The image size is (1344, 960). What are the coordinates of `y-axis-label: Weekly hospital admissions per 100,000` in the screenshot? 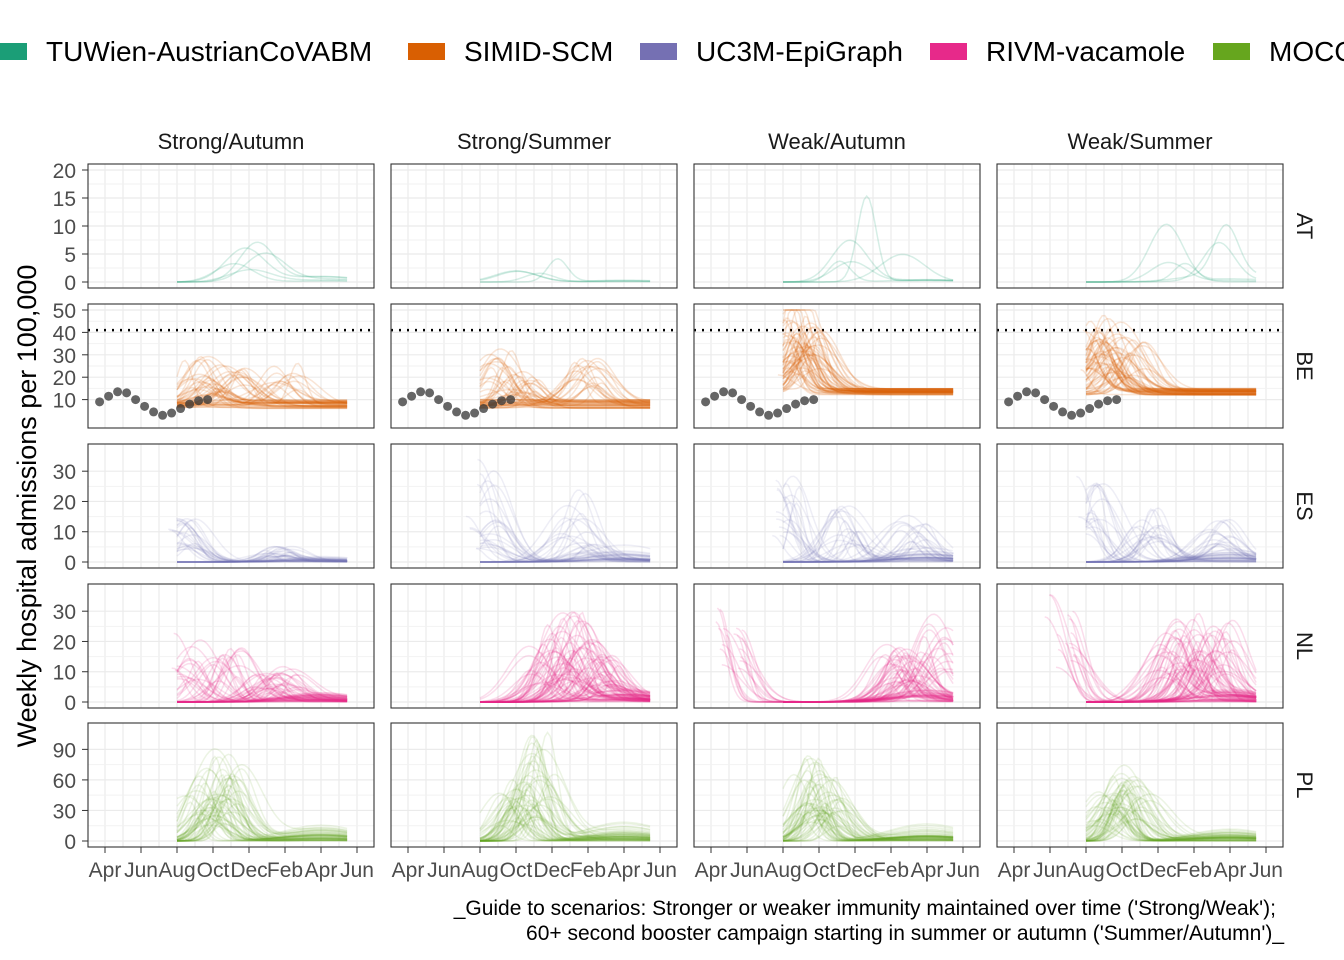 It's located at (27, 506).